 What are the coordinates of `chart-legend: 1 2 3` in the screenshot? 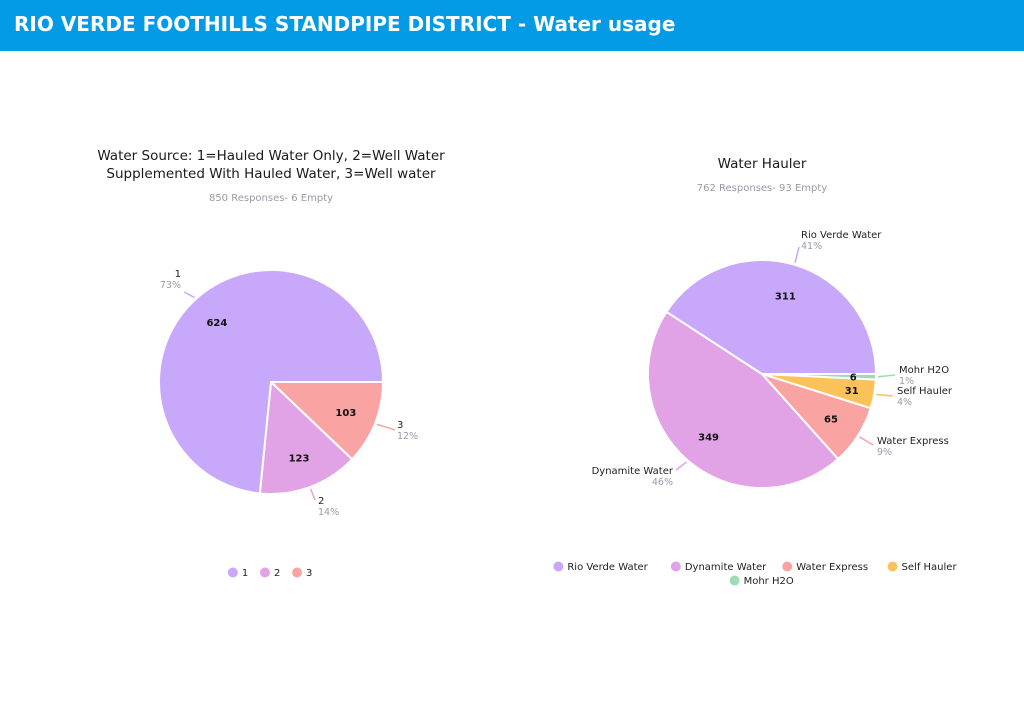 It's located at (269, 573).